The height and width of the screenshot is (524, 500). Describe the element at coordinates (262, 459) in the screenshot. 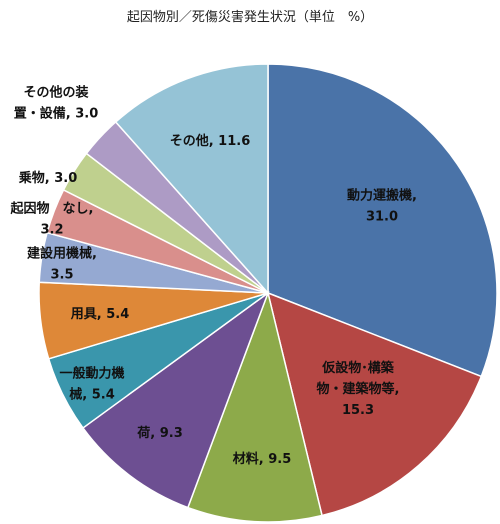

I see `slice-label: 材料, 9.5` at that location.